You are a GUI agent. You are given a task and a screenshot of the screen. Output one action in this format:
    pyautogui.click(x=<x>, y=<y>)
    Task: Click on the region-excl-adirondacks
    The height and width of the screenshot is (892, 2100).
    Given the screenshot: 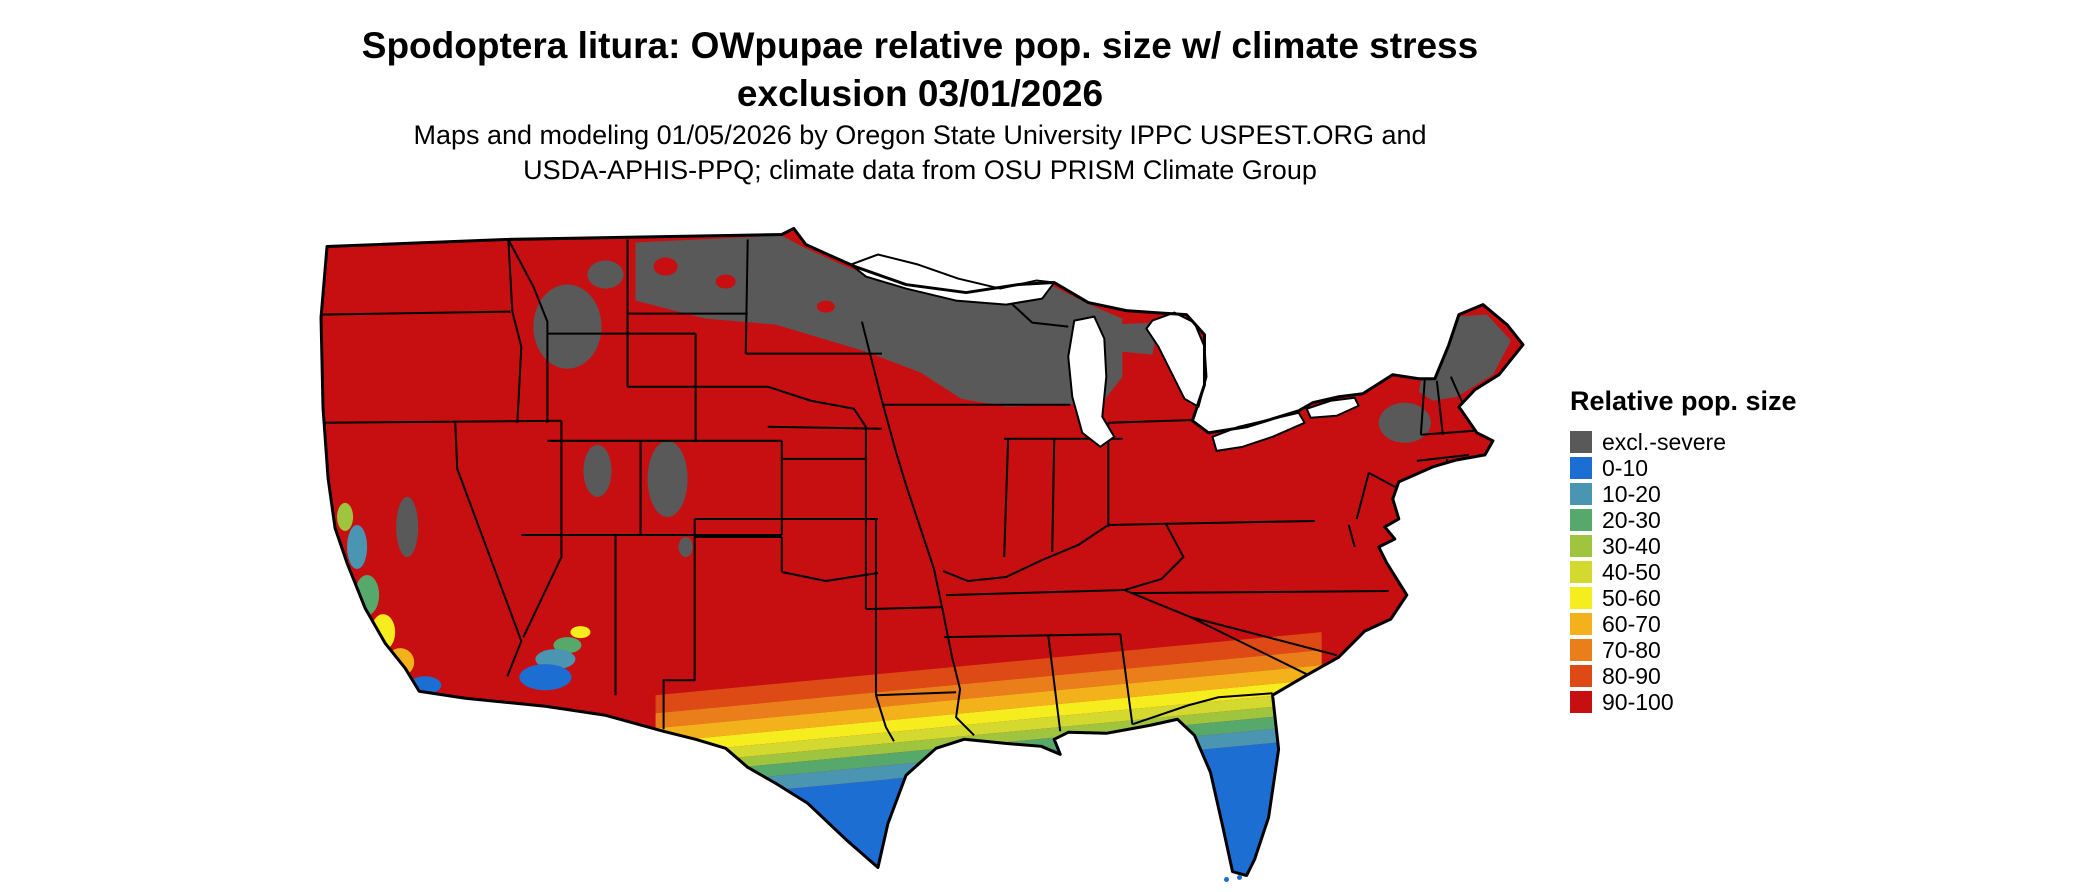 What is the action you would take?
    pyautogui.click(x=1404, y=422)
    